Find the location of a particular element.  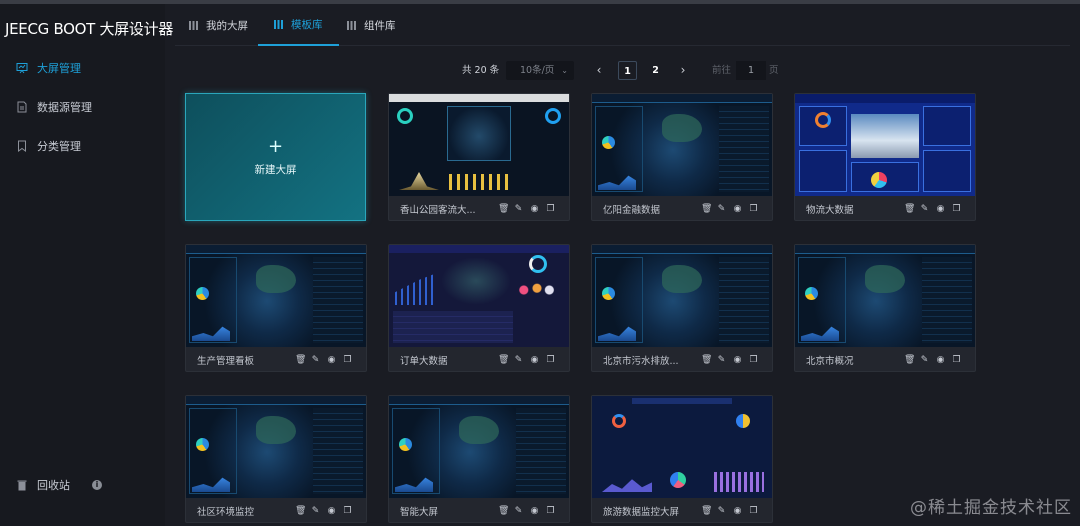

tab-label: 模板库 is located at coordinates (307, 24).